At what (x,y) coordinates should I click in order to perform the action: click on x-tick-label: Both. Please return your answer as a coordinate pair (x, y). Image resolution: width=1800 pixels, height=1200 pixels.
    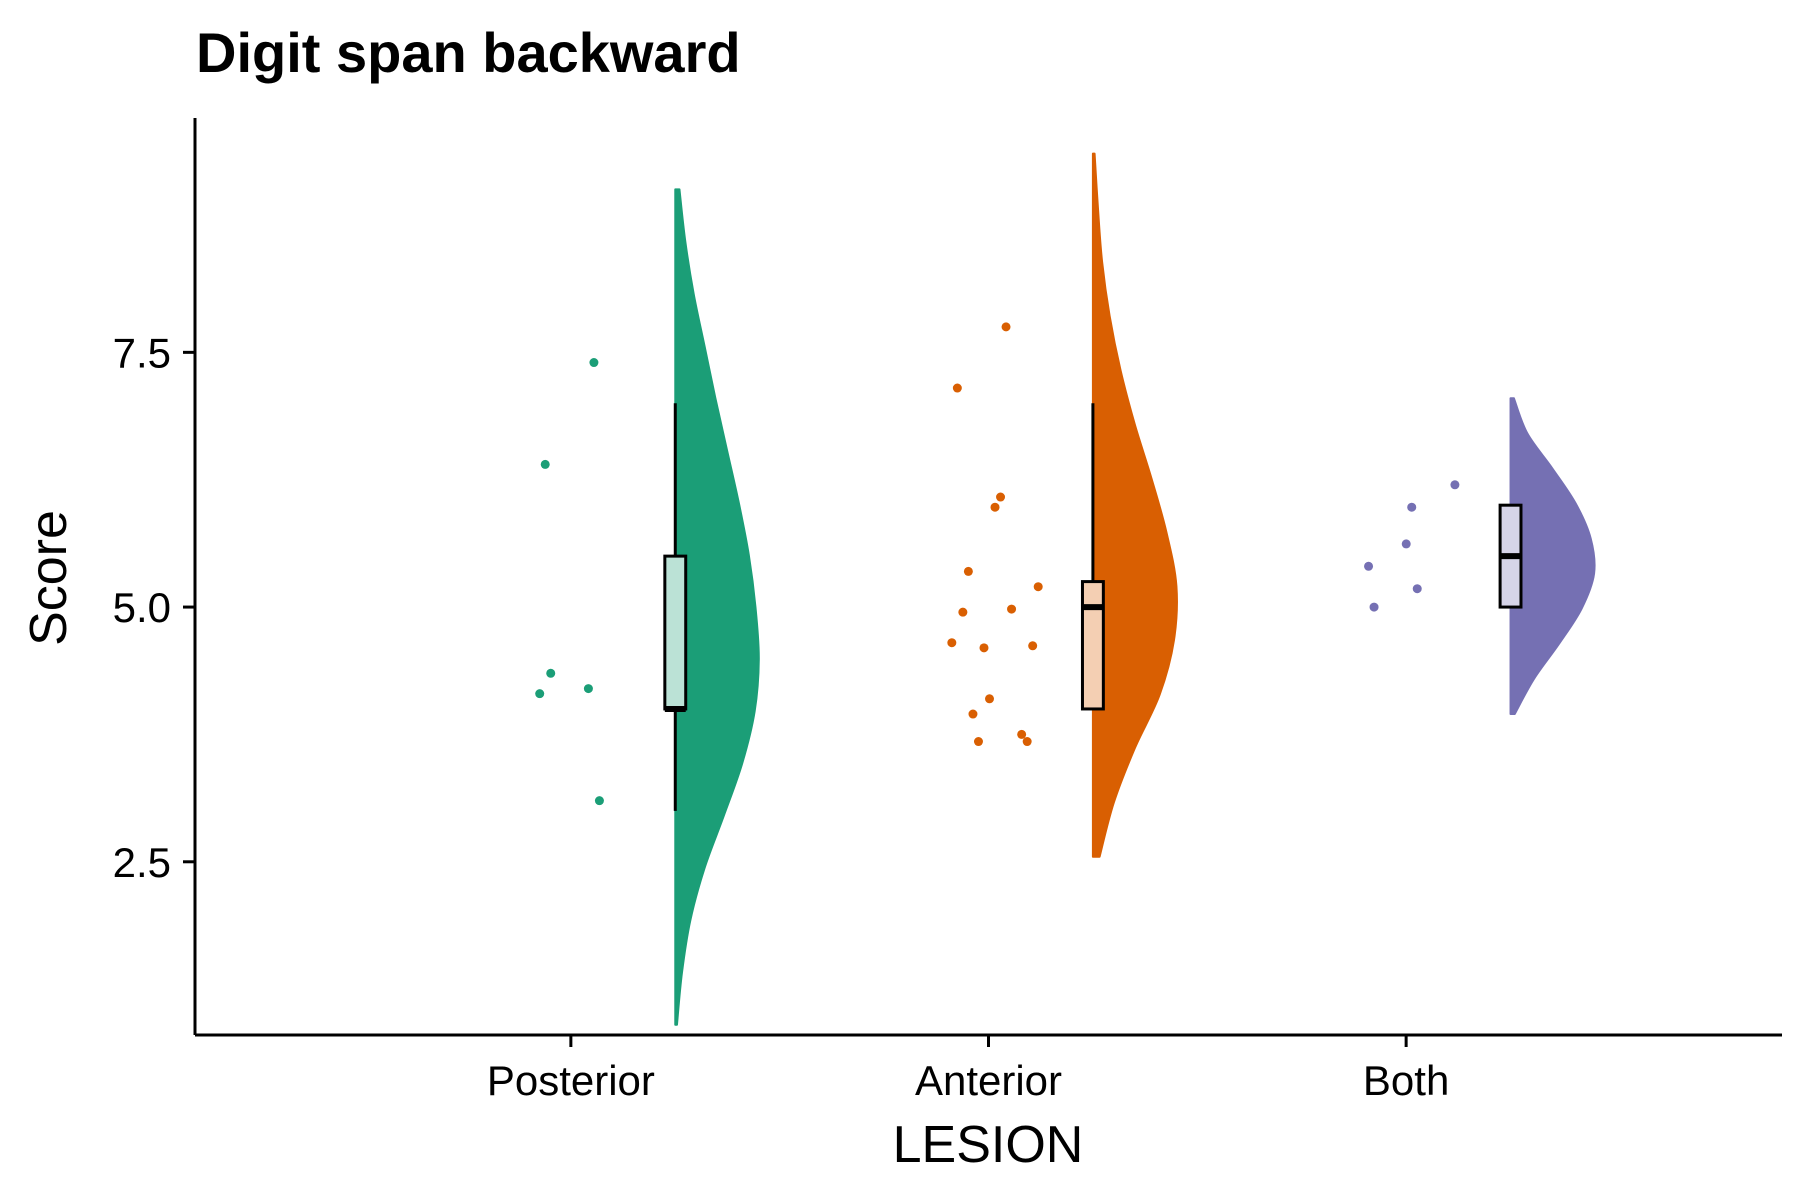
    Looking at the image, I should click on (1406, 1080).